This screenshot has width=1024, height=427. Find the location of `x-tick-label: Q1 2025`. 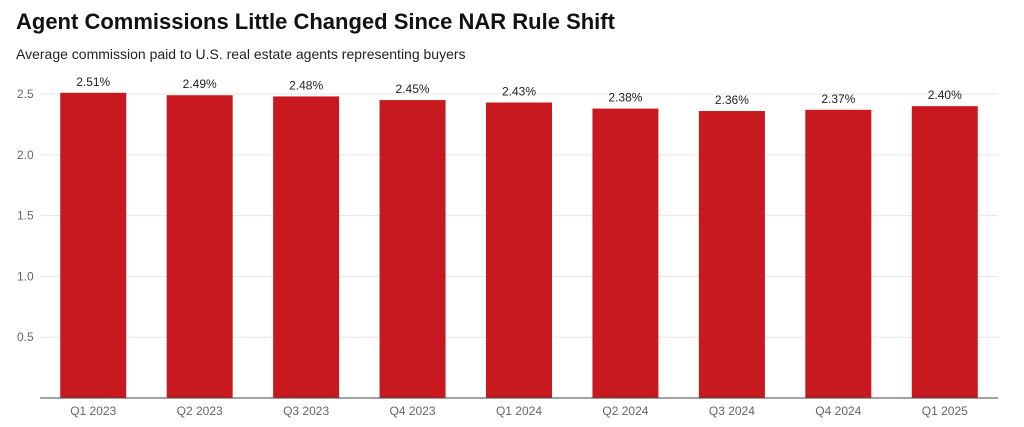

x-tick-label: Q1 2025 is located at coordinates (945, 411).